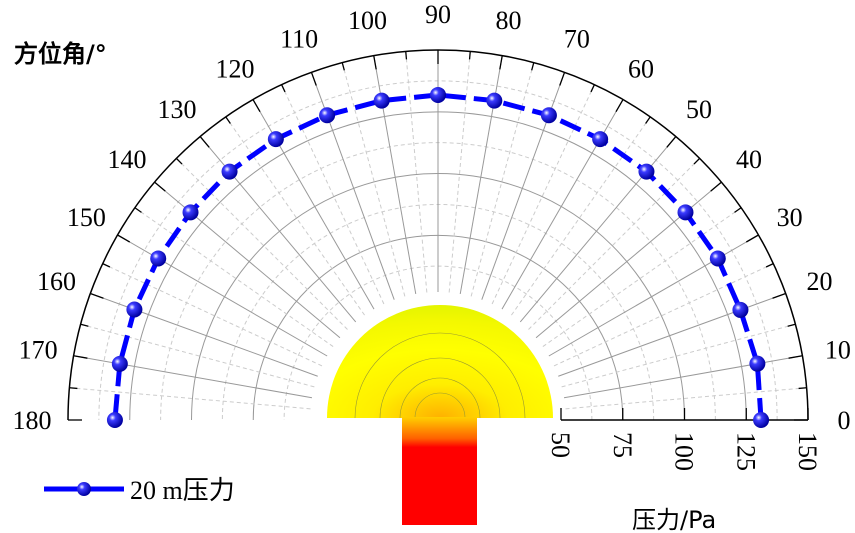 The width and height of the screenshot is (855, 533). What do you see at coordinates (560, 445) in the screenshot?
I see `radial-tick-label: 50` at bounding box center [560, 445].